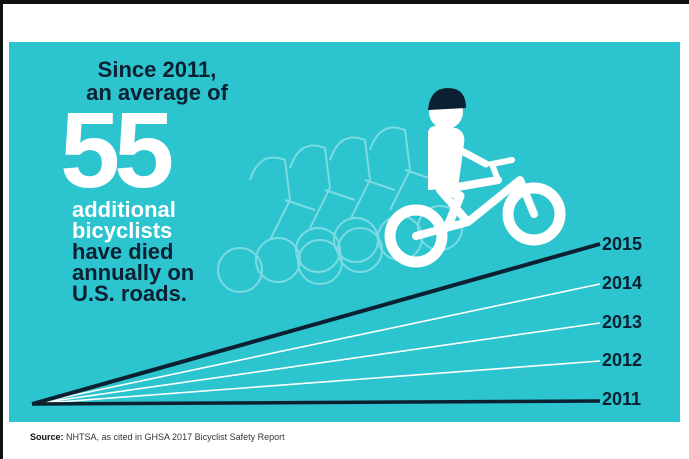 The height and width of the screenshot is (459, 689). What do you see at coordinates (316, 382) in the screenshot?
I see `line-2012` at bounding box center [316, 382].